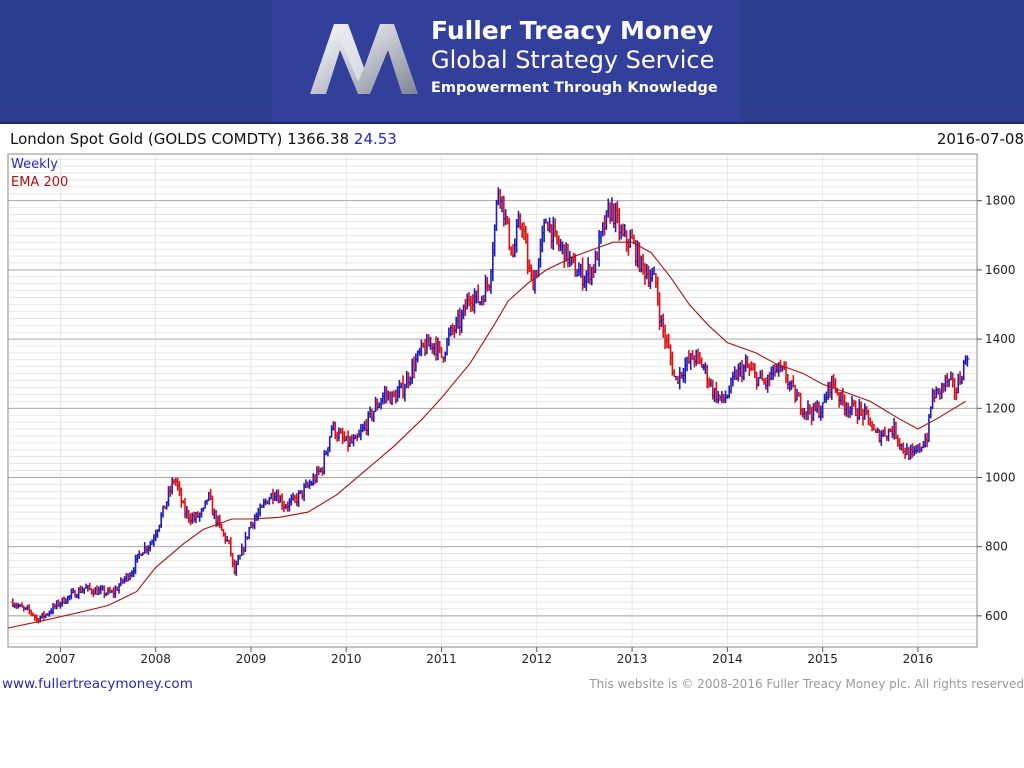 This screenshot has height=768, width=1024. What do you see at coordinates (1000, 270) in the screenshot?
I see `y-tick-label: 1600` at bounding box center [1000, 270].